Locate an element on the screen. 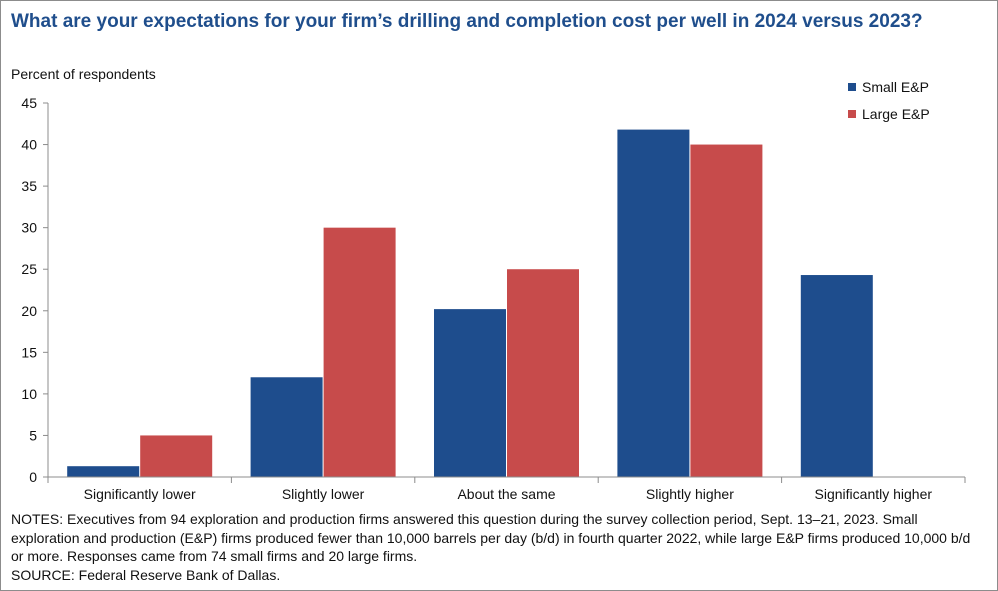  y-tick-label: 45 is located at coordinates (29, 103).